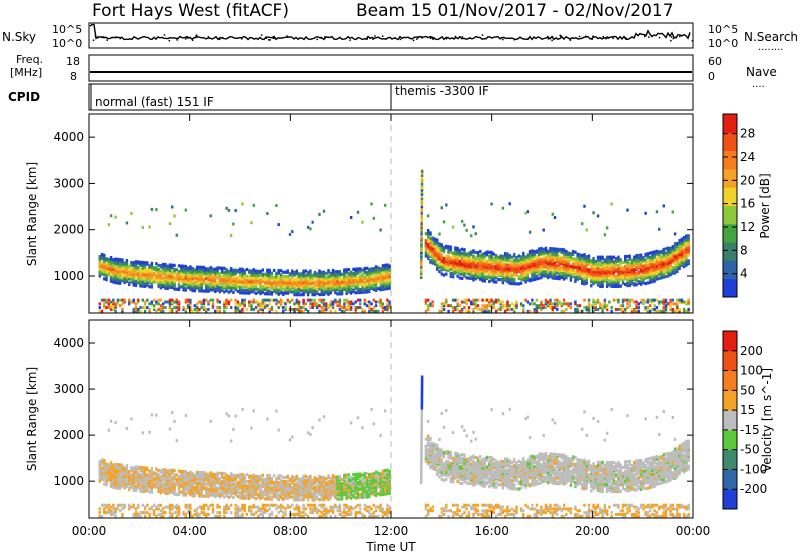 Image resolution: width=800 pixels, height=554 pixels. What do you see at coordinates (104, 477) in the screenshot?
I see `velocity-cell` at bounding box center [104, 477].